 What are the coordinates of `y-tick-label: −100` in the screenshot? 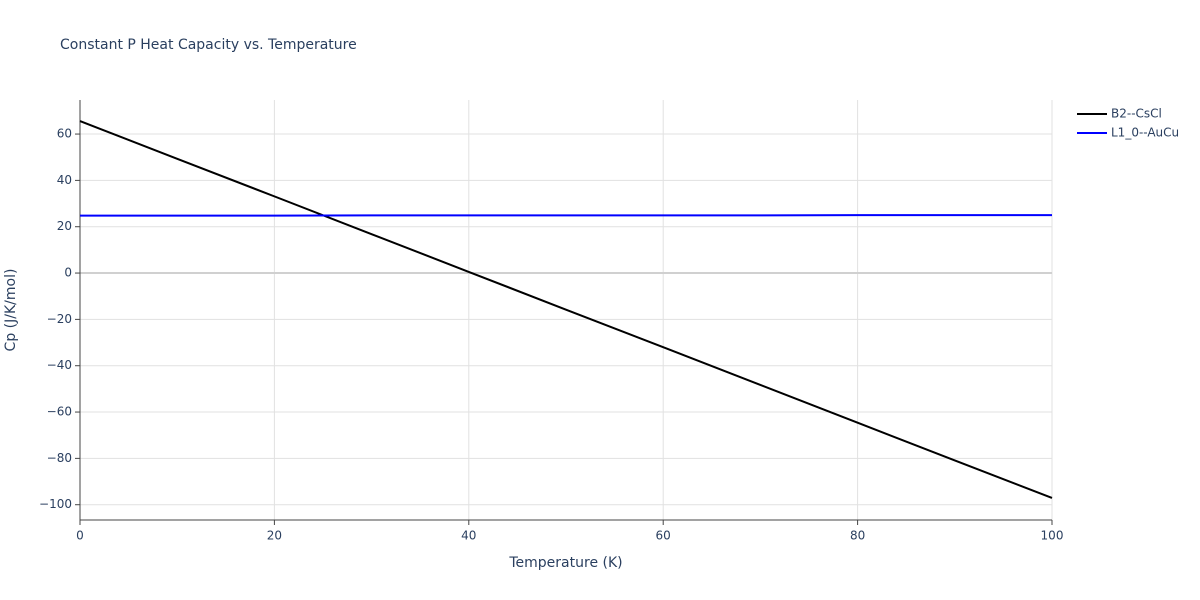 It's located at (55, 504).